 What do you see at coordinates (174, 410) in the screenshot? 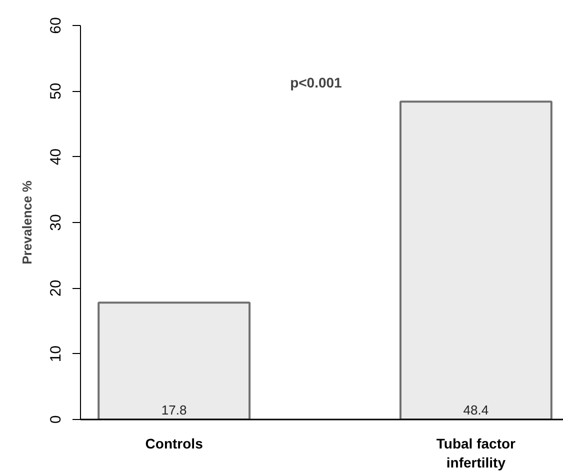
I see `data-label: 17.8` at bounding box center [174, 410].